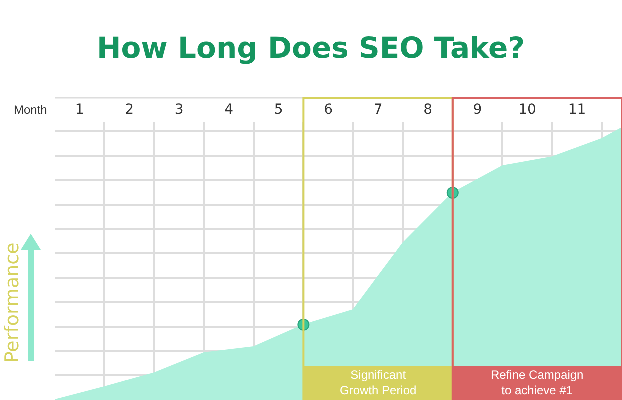 This screenshot has height=400, width=622. What do you see at coordinates (537, 383) in the screenshot?
I see `band-label: Refine Campaign to achieve #1` at bounding box center [537, 383].